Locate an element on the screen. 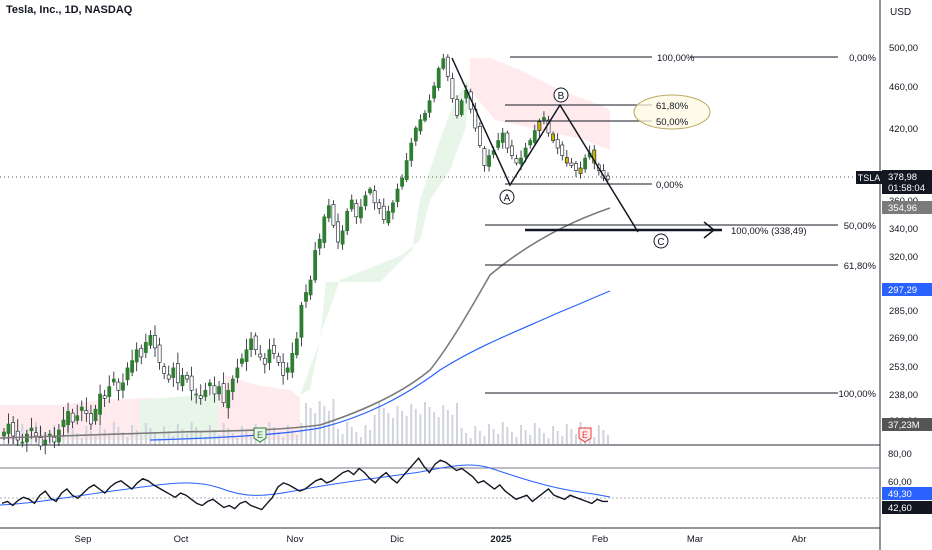 The width and height of the screenshot is (932, 550). rsi-moving-average is located at coordinates (305, 485).